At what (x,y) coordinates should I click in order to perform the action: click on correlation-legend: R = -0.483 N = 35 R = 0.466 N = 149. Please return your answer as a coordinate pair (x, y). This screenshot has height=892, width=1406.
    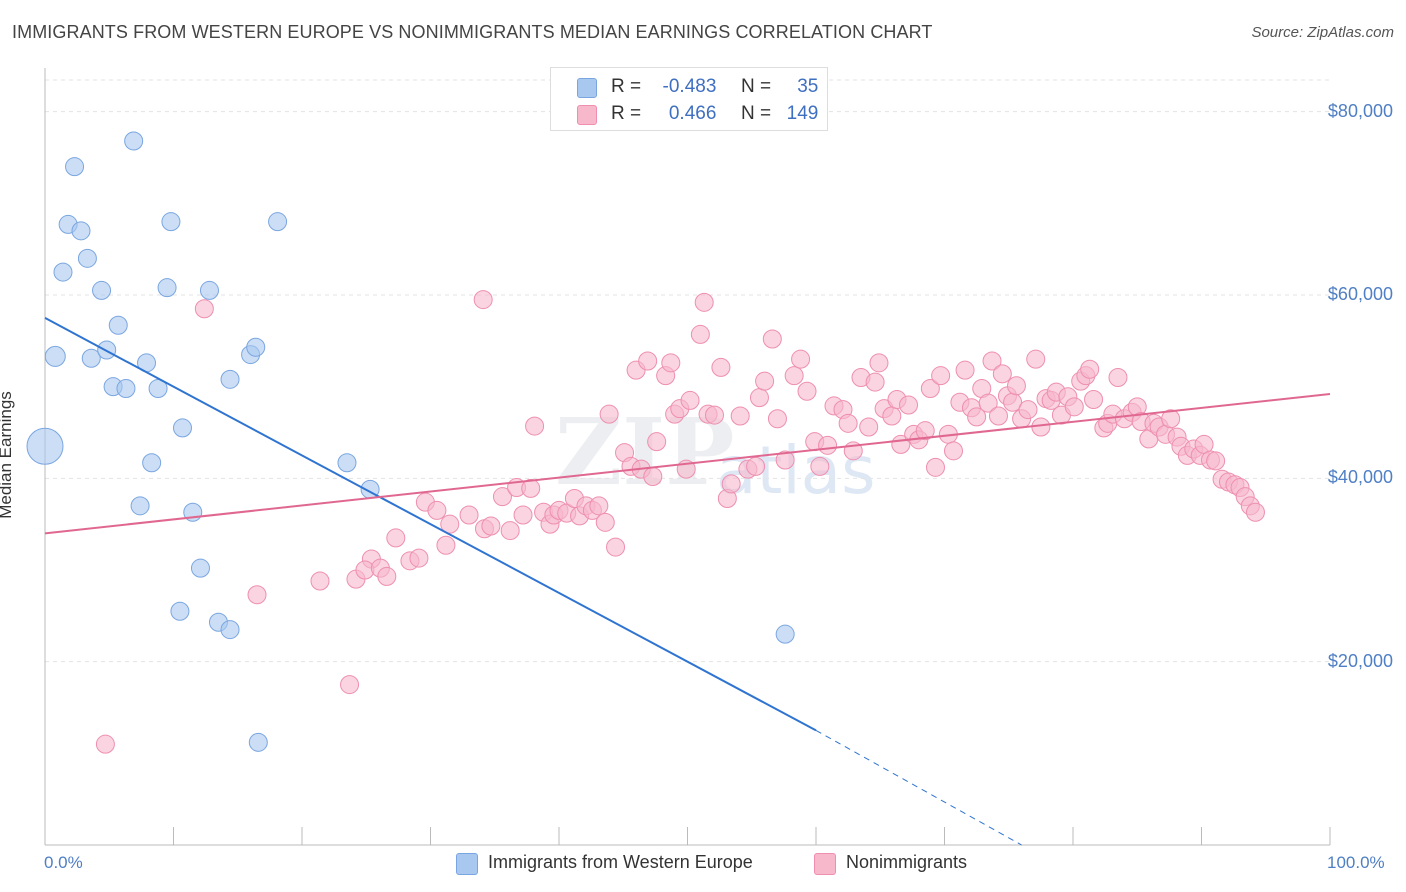
    Looking at the image, I should click on (689, 99).